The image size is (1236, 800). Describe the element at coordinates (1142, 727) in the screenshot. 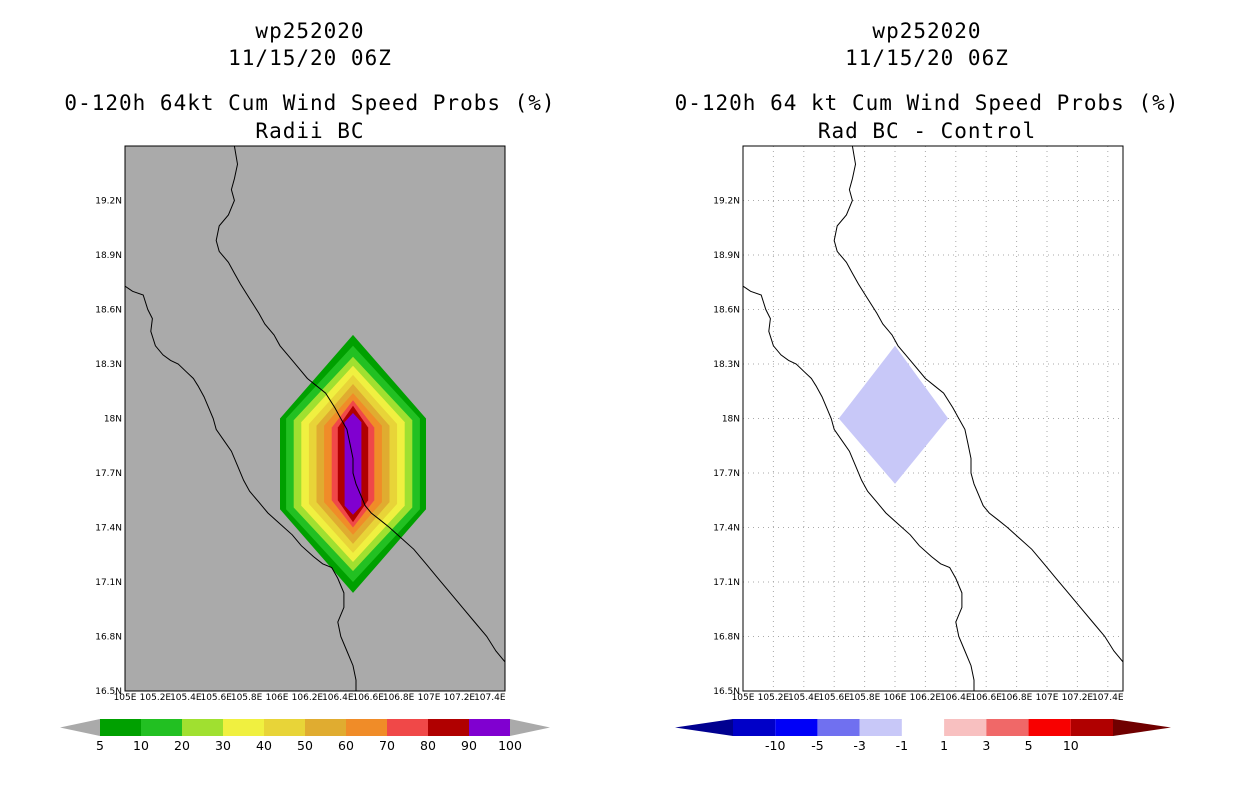

I see `right-colorbar-end-high` at that location.